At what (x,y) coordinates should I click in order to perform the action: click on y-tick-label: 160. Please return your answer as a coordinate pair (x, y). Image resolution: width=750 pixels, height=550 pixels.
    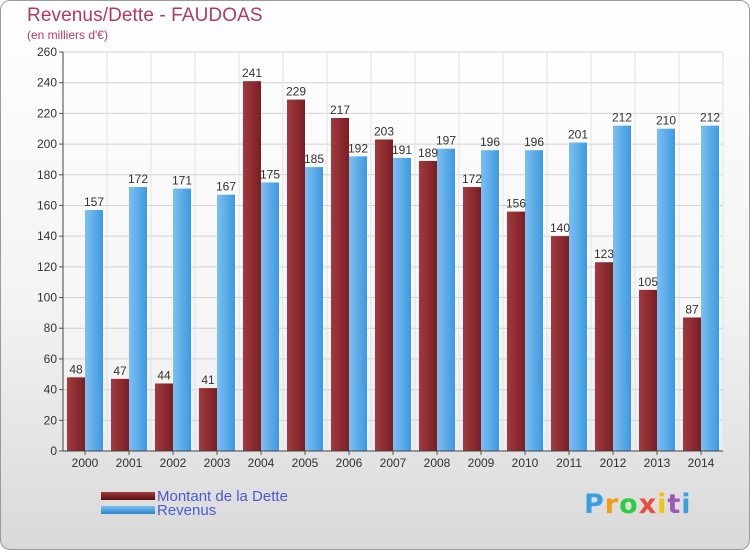
    Looking at the image, I should click on (47, 205).